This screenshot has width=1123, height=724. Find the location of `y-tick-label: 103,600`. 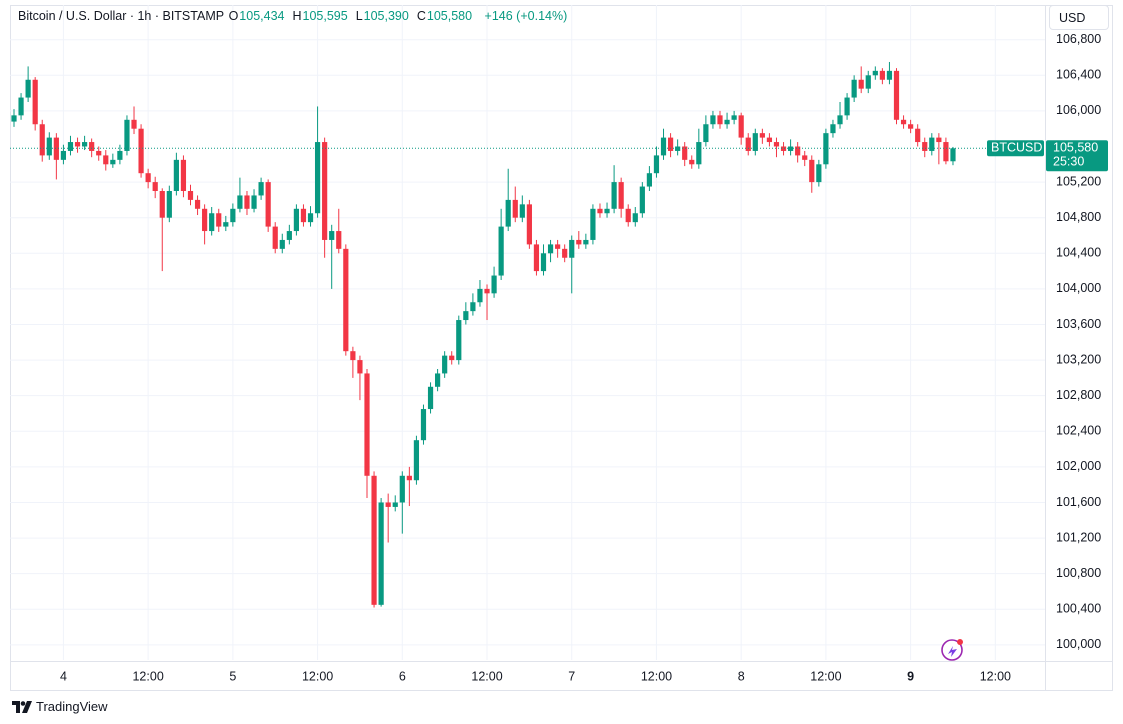

y-tick-label: 103,600 is located at coordinates (1078, 324).